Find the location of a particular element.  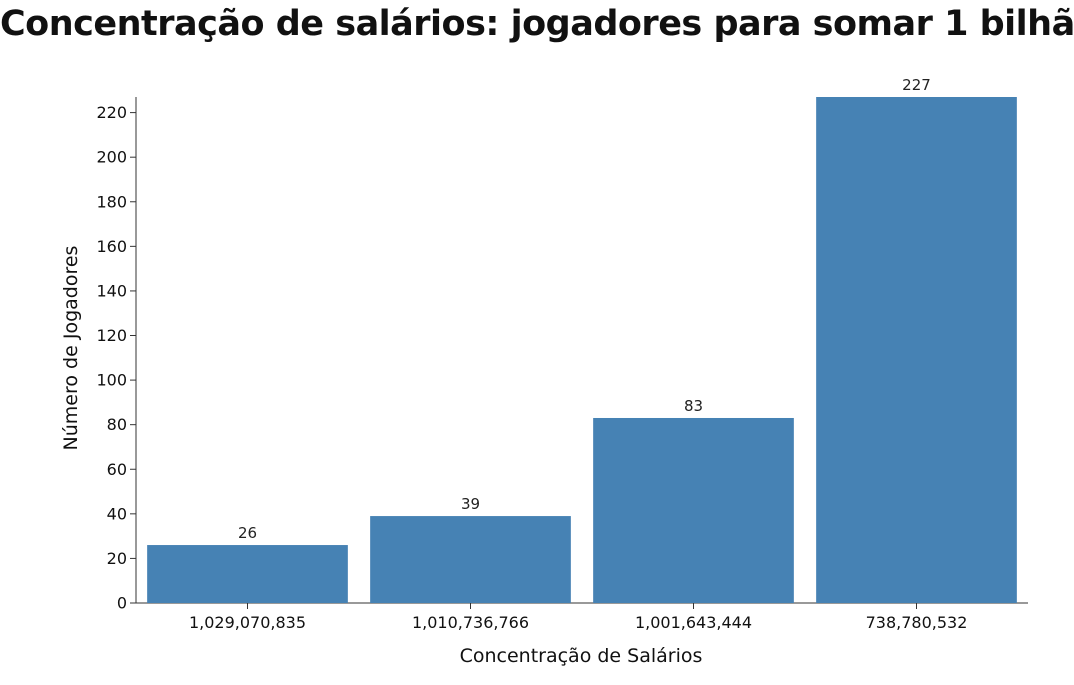

bar-value-label: 26 is located at coordinates (247, 533).